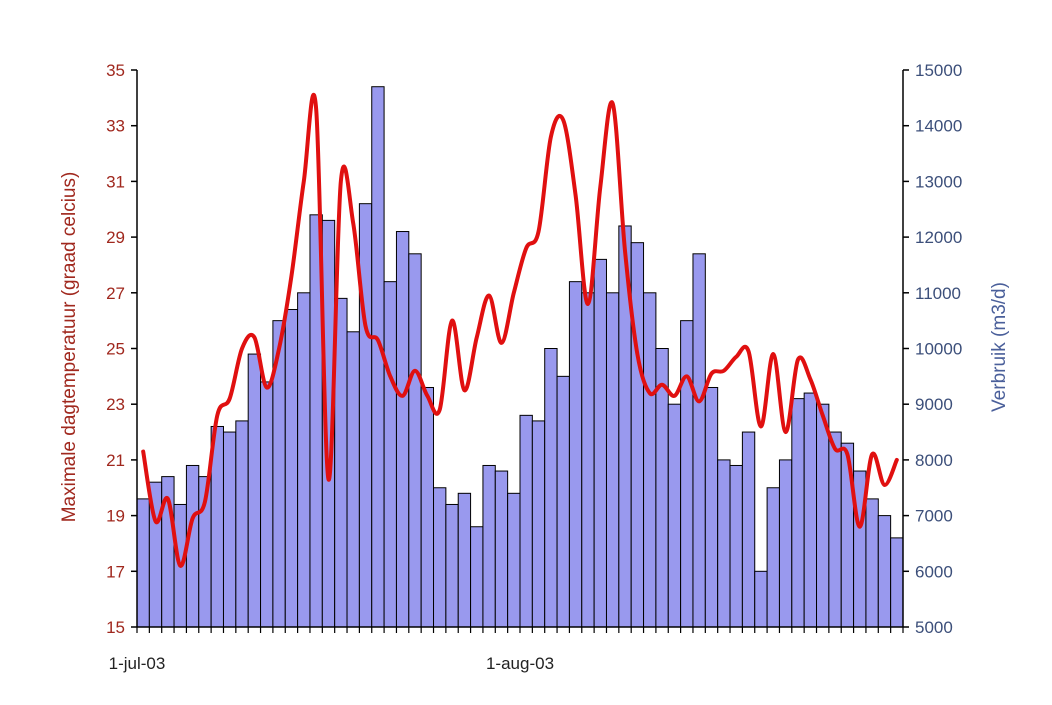  Describe the element at coordinates (938, 237) in the screenshot. I see `y-right-tick-label: 12000` at that location.